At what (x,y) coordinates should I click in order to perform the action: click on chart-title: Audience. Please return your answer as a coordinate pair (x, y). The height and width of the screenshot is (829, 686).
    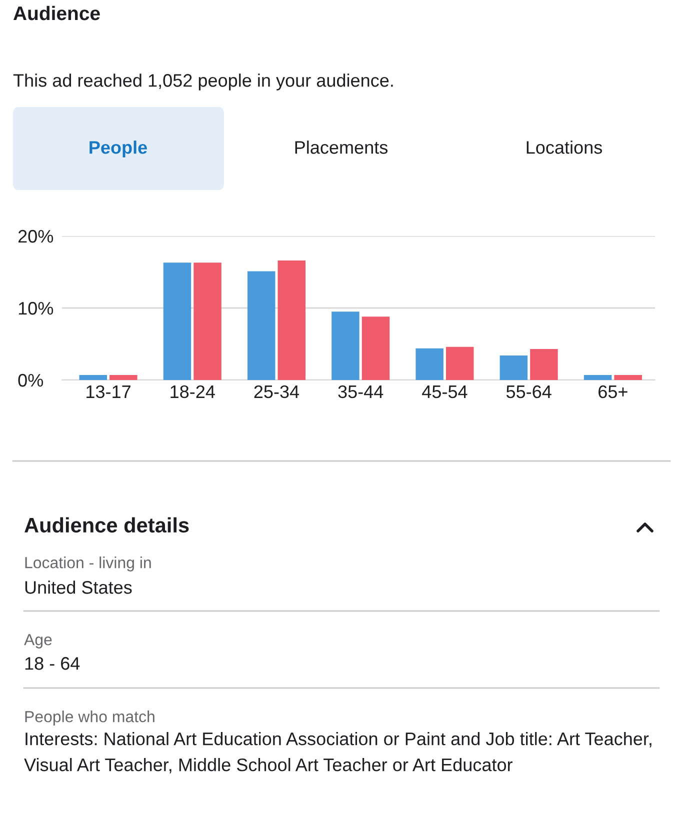
    Looking at the image, I should click on (56, 13).